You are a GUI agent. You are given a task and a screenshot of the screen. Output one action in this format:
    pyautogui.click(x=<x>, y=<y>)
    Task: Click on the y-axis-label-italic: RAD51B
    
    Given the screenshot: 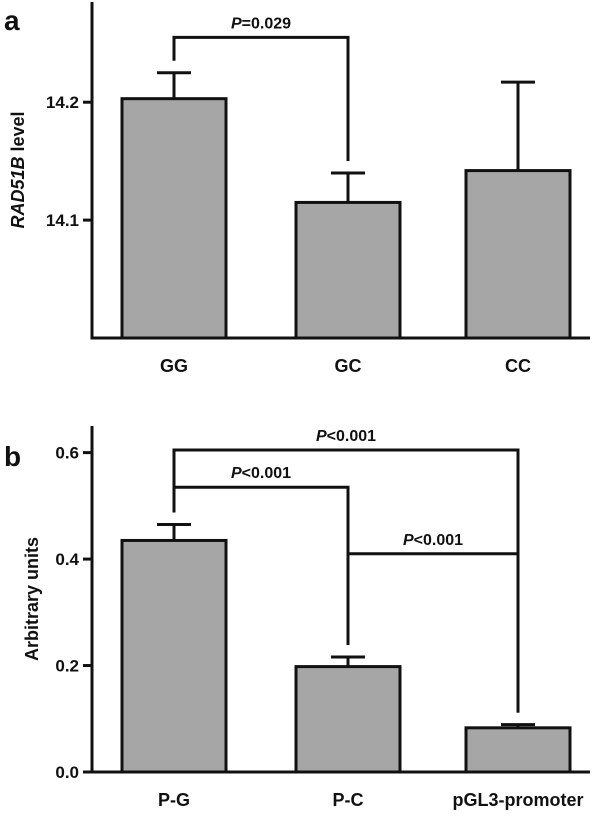 What is the action you would take?
    pyautogui.click(x=18, y=193)
    